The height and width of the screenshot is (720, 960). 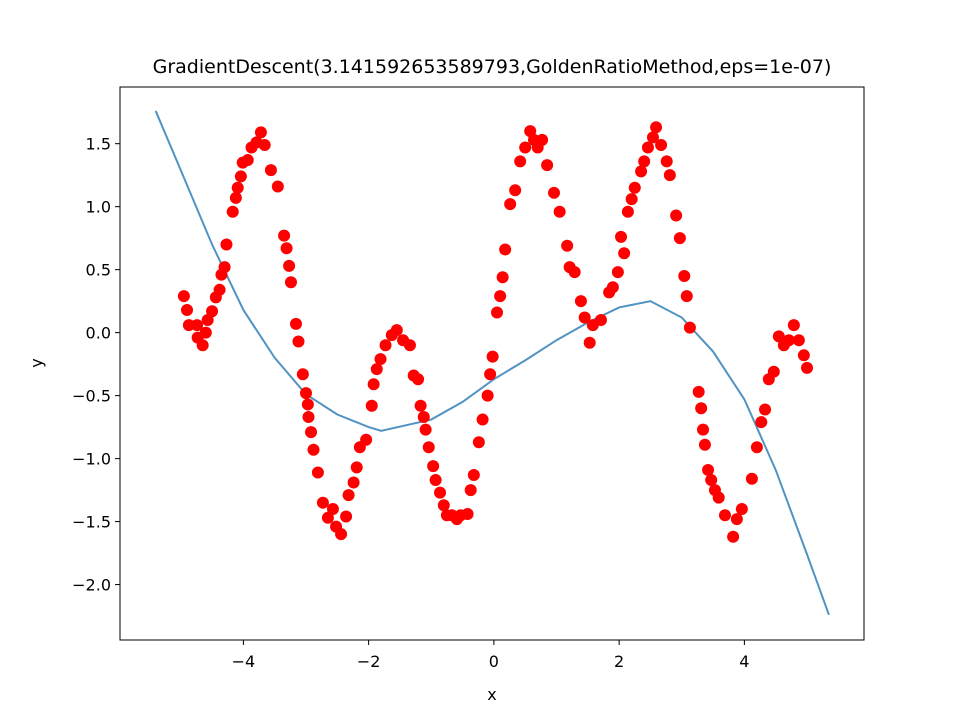 I want to click on x-tick-label: 4, so click(x=744, y=661).